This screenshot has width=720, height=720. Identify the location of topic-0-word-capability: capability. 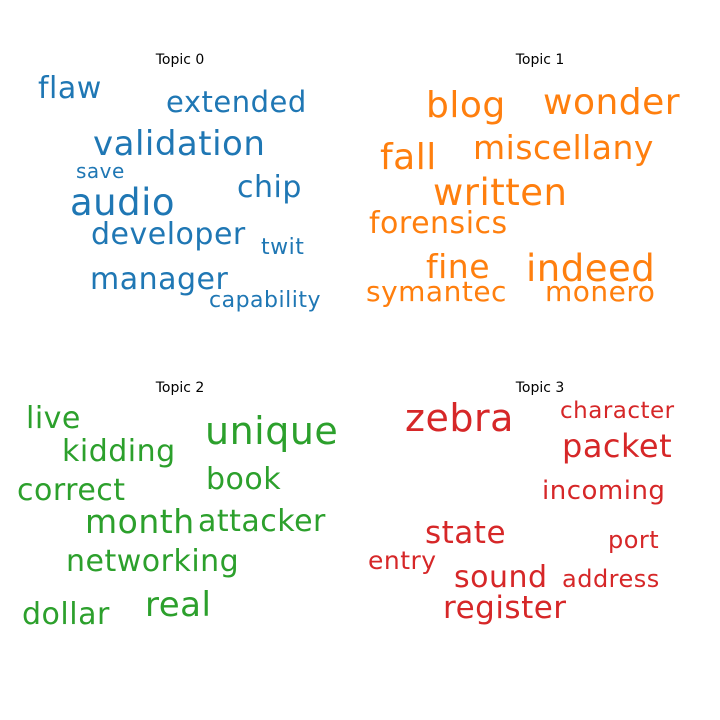
(265, 300).